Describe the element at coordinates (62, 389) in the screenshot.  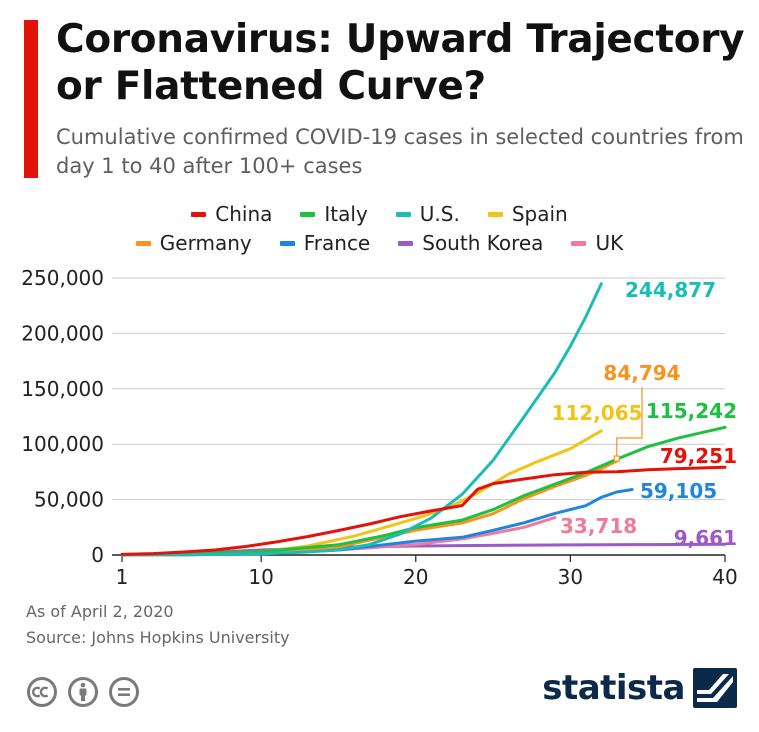
I see `y-tick-label: 150,000` at that location.